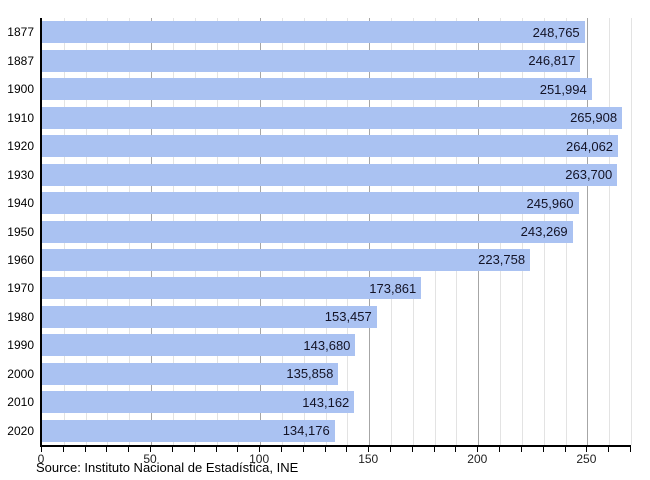 The width and height of the screenshot is (650, 480). I want to click on bar-row: 2010 143,162, so click(319, 402).